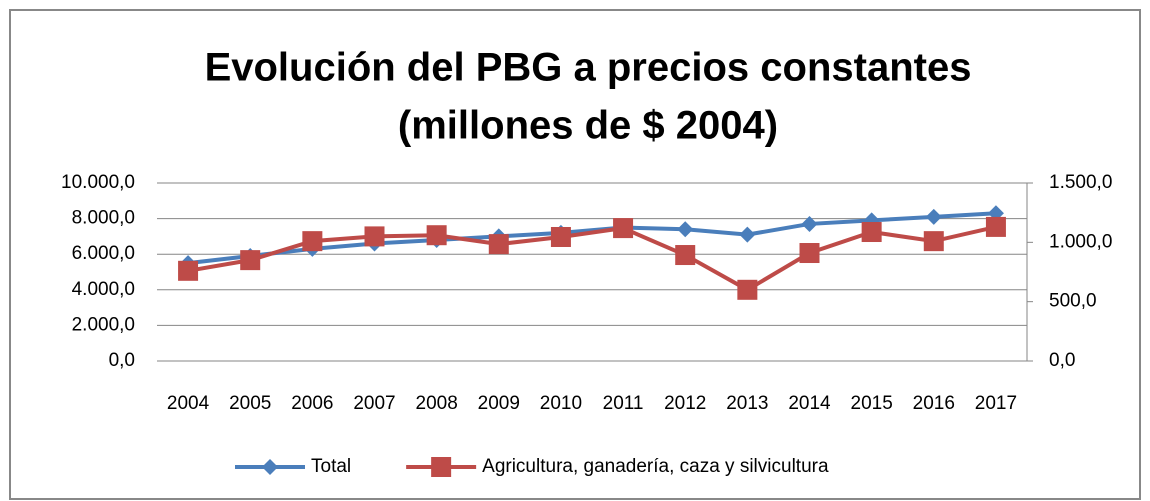 The width and height of the screenshot is (1150, 501). What do you see at coordinates (588, 126) in the screenshot?
I see `chart-title: (millones de $ 2004)` at bounding box center [588, 126].